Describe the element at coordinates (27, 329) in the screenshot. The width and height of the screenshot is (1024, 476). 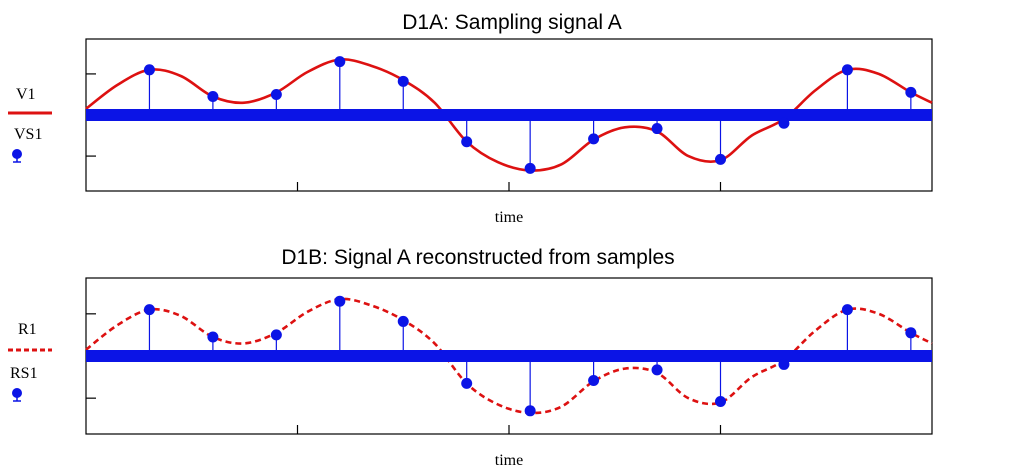
I see `legend-r1-label: R1` at that location.